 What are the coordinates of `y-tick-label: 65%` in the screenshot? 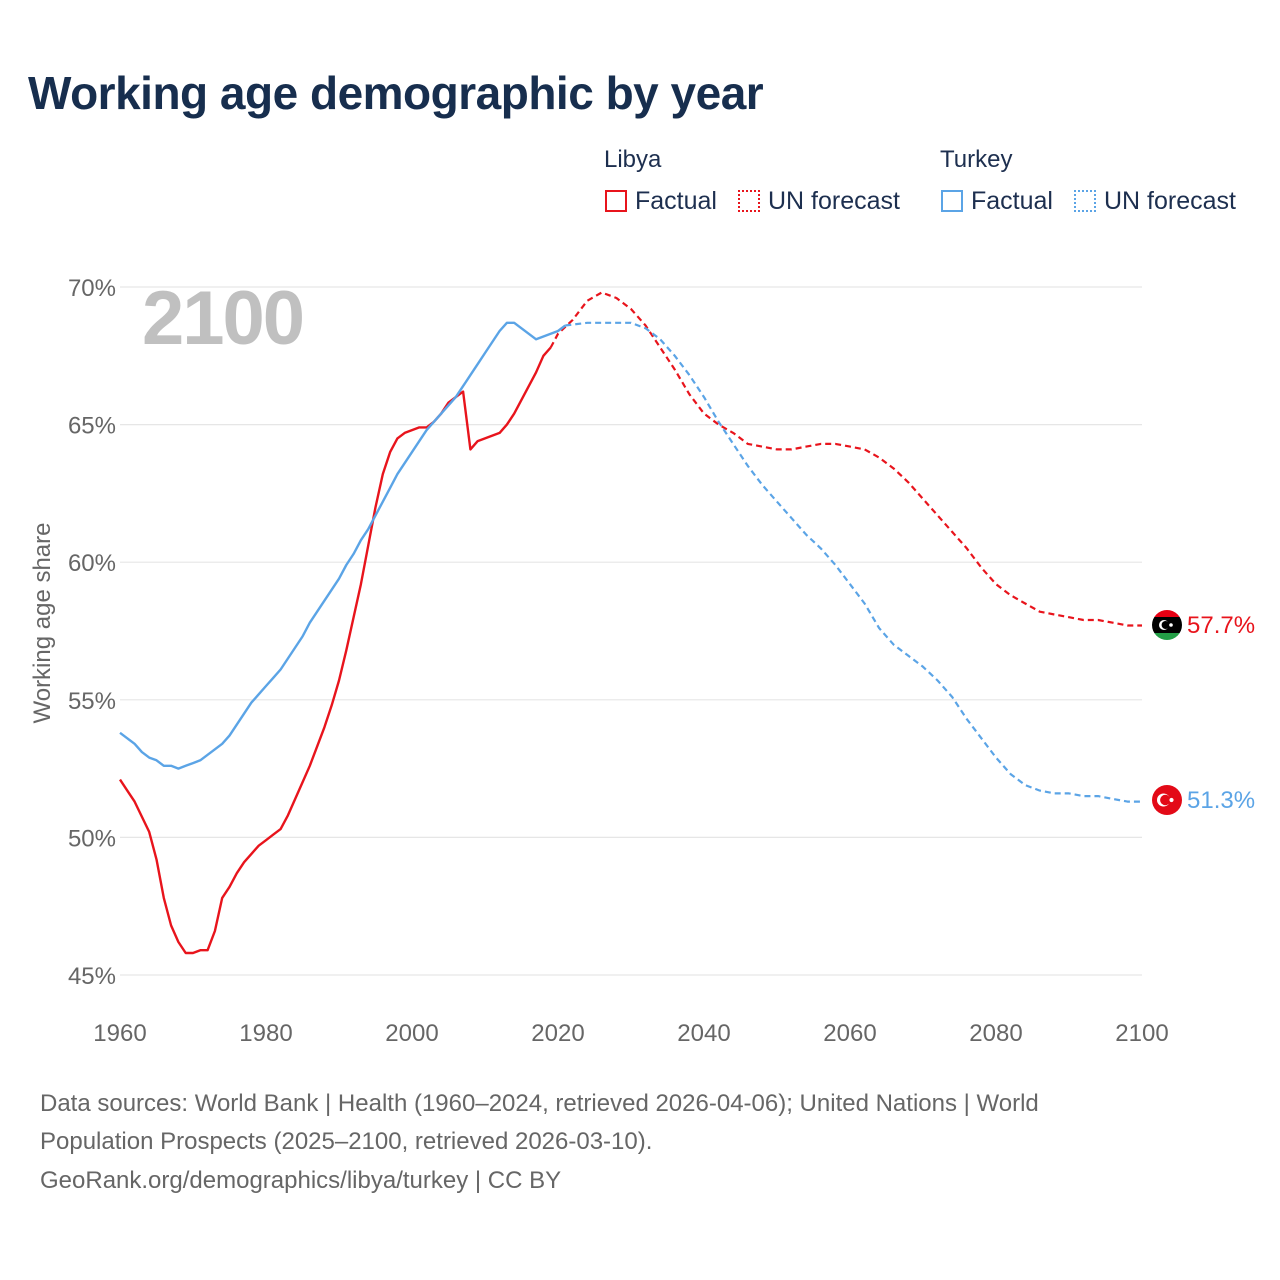 It's located at (92, 426).